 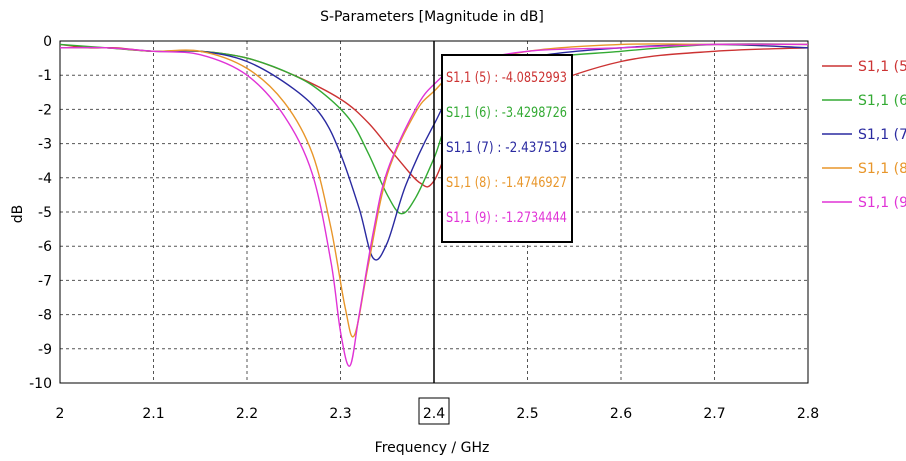 I want to click on legend-label: S1,1 (5), so click(x=882, y=67).